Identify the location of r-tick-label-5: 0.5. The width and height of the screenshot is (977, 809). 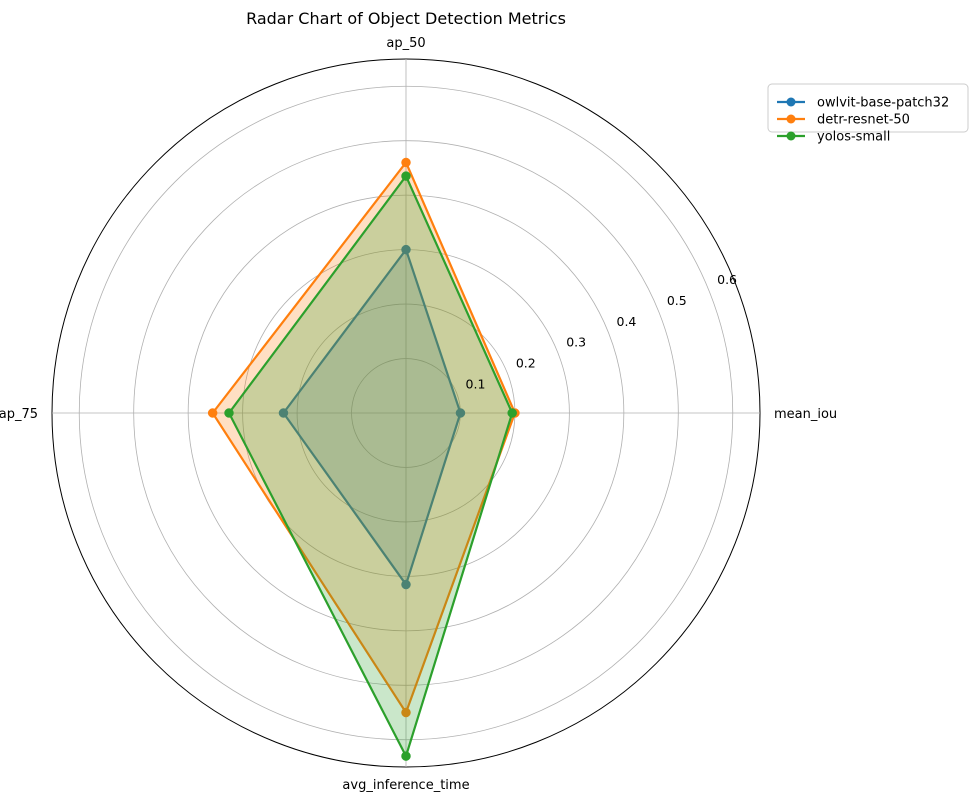
(677, 300).